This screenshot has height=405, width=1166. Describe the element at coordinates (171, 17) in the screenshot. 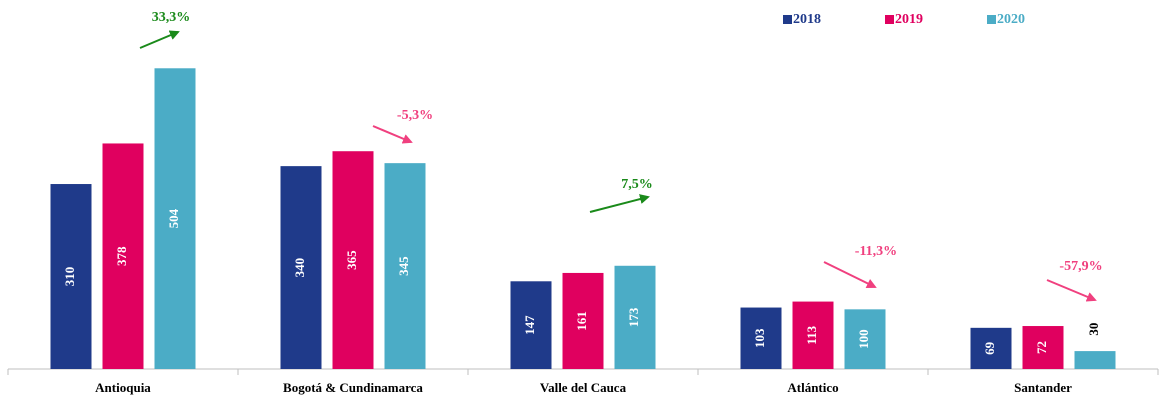

I see `annotation: 33,3%` at that location.